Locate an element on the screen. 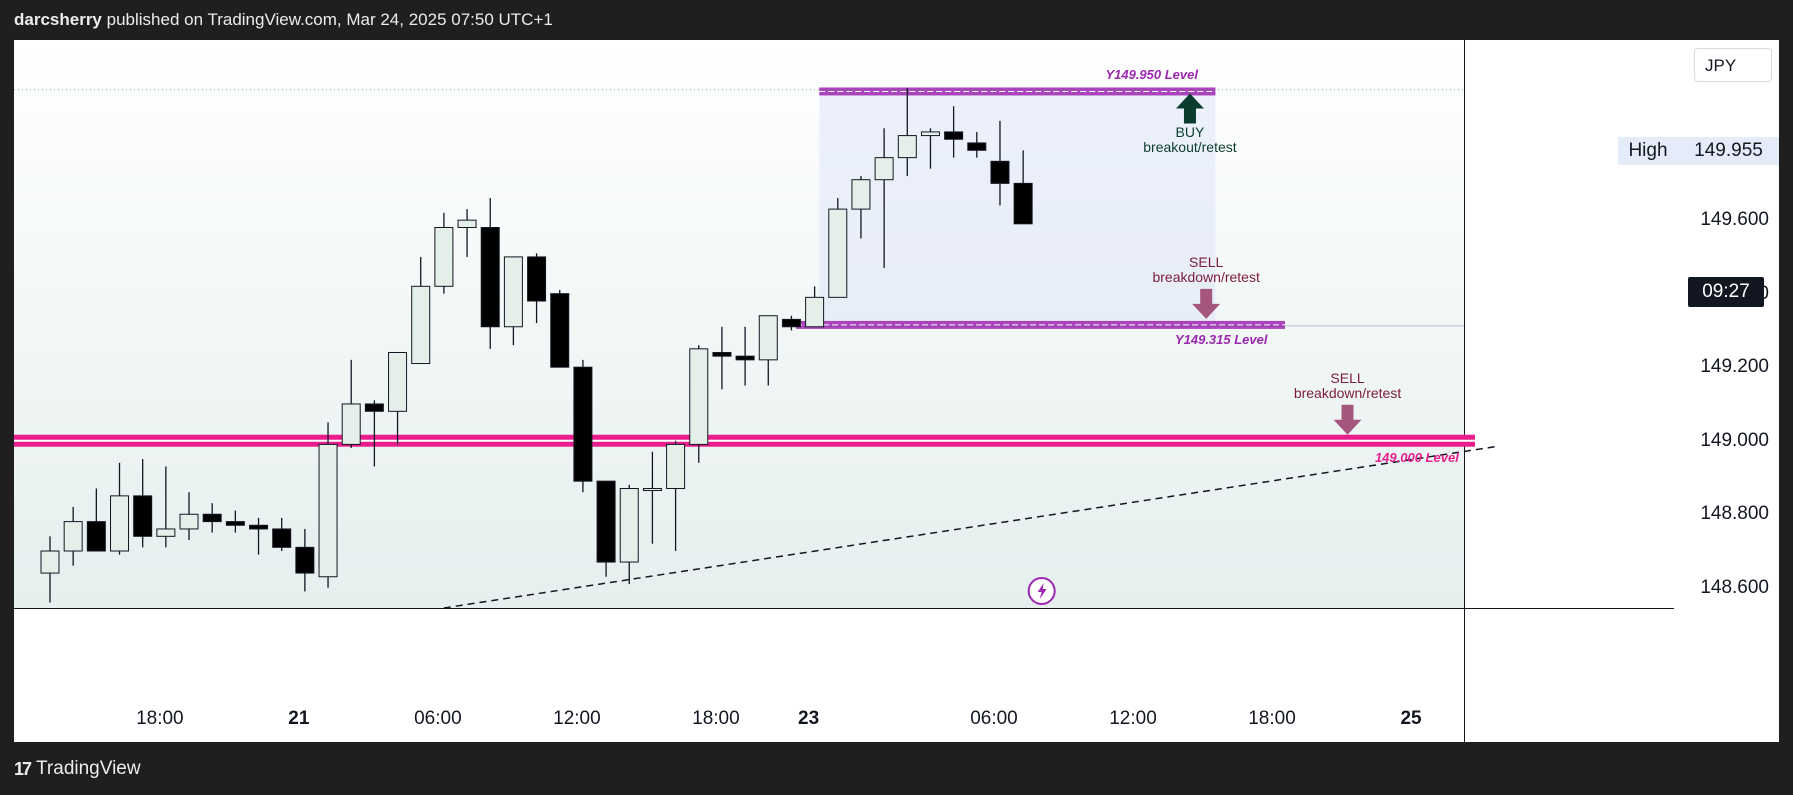 The image size is (1793, 795). buy-arrow-icon is located at coordinates (1189, 108).